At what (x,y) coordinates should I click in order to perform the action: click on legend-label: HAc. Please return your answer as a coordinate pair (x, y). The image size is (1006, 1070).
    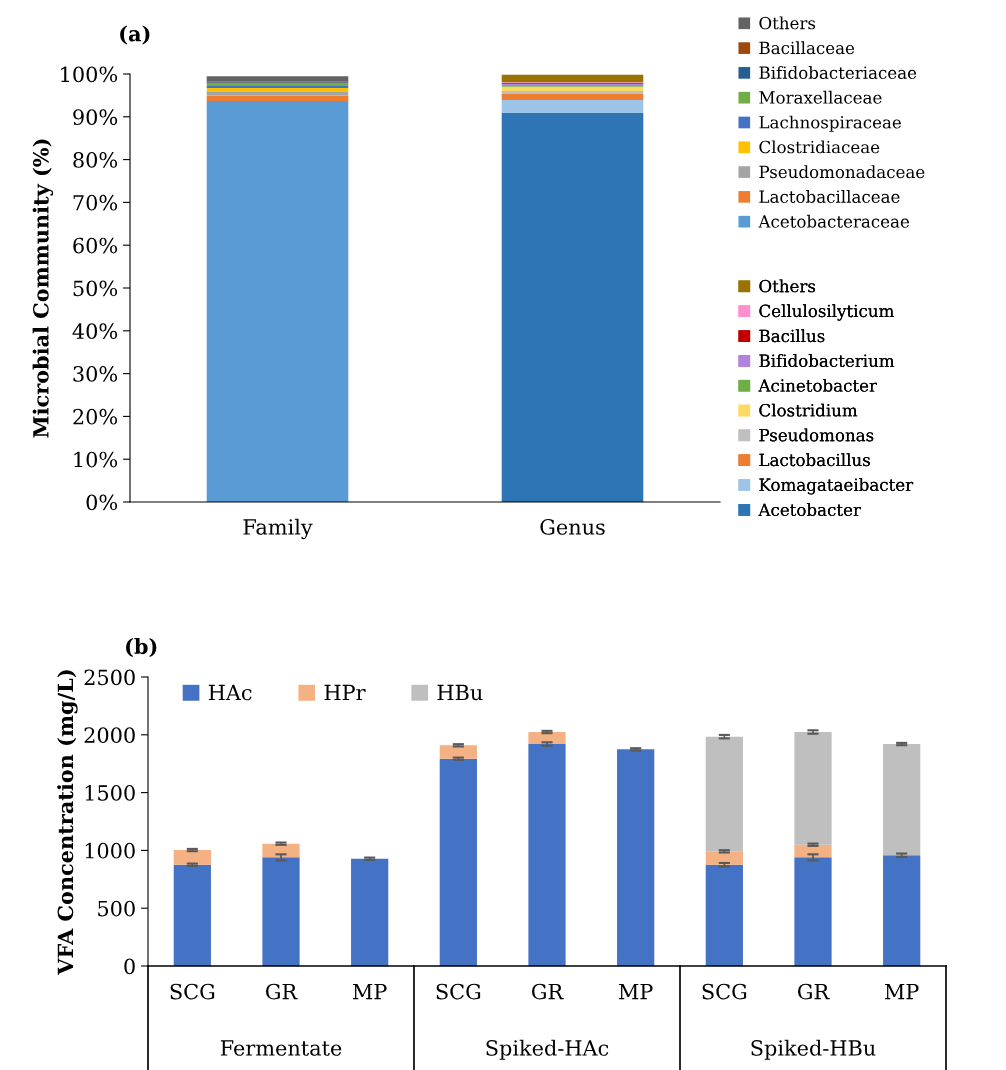
    Looking at the image, I should click on (230, 692).